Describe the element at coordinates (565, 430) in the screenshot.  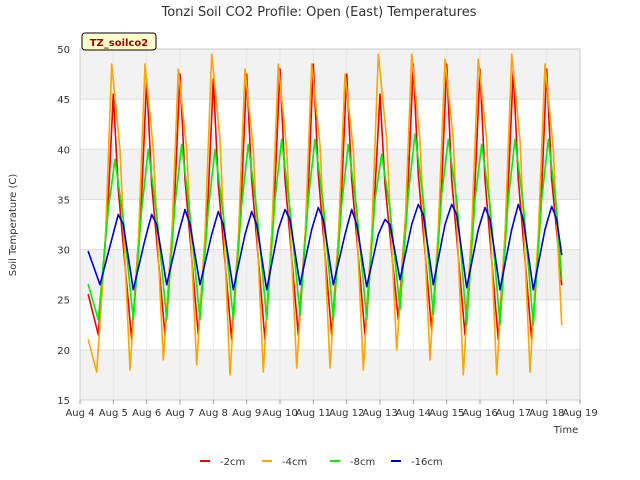
I see `x-axis-label: Time` at that location.